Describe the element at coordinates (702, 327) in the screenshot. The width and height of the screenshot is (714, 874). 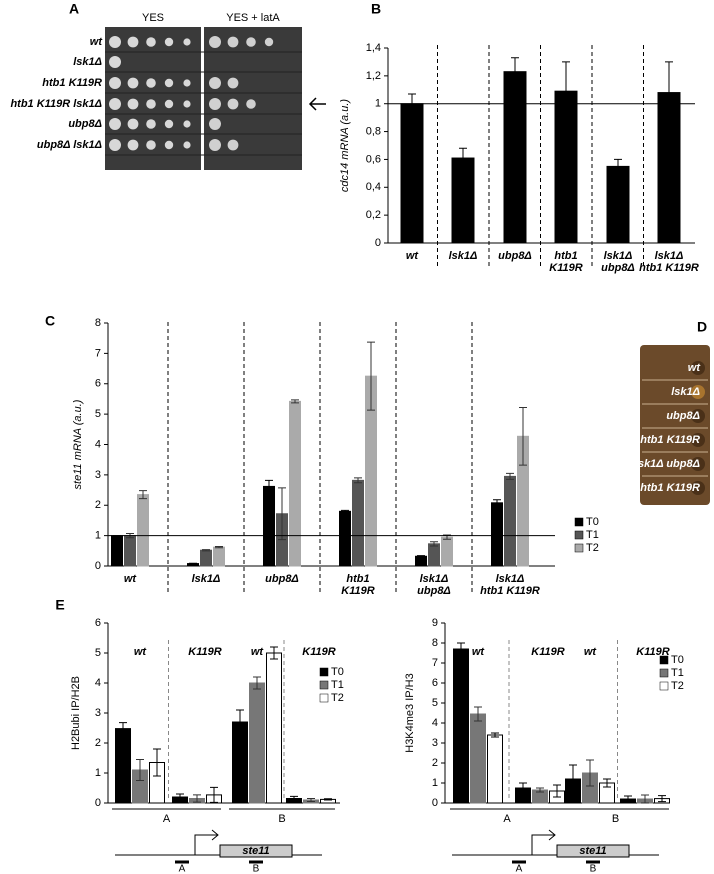
I see `panel-label: D` at that location.